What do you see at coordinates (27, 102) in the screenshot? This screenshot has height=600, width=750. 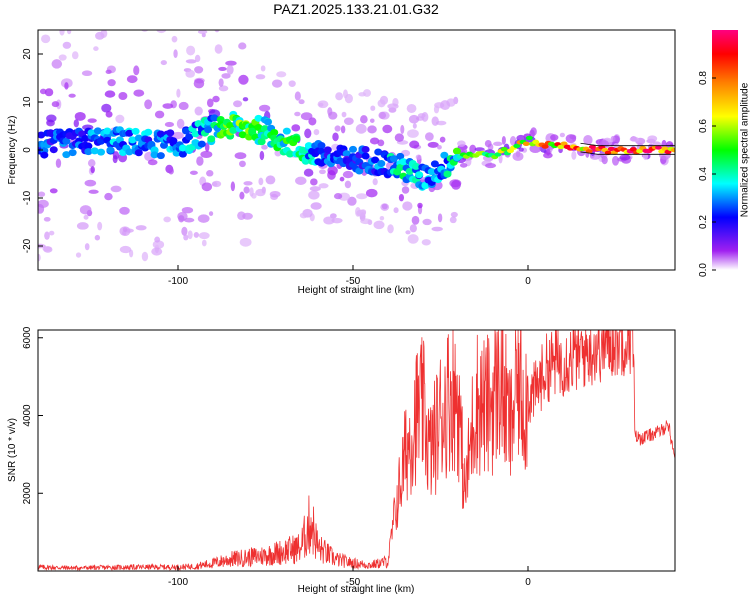 I see `y-tick-label: 10` at bounding box center [27, 102].